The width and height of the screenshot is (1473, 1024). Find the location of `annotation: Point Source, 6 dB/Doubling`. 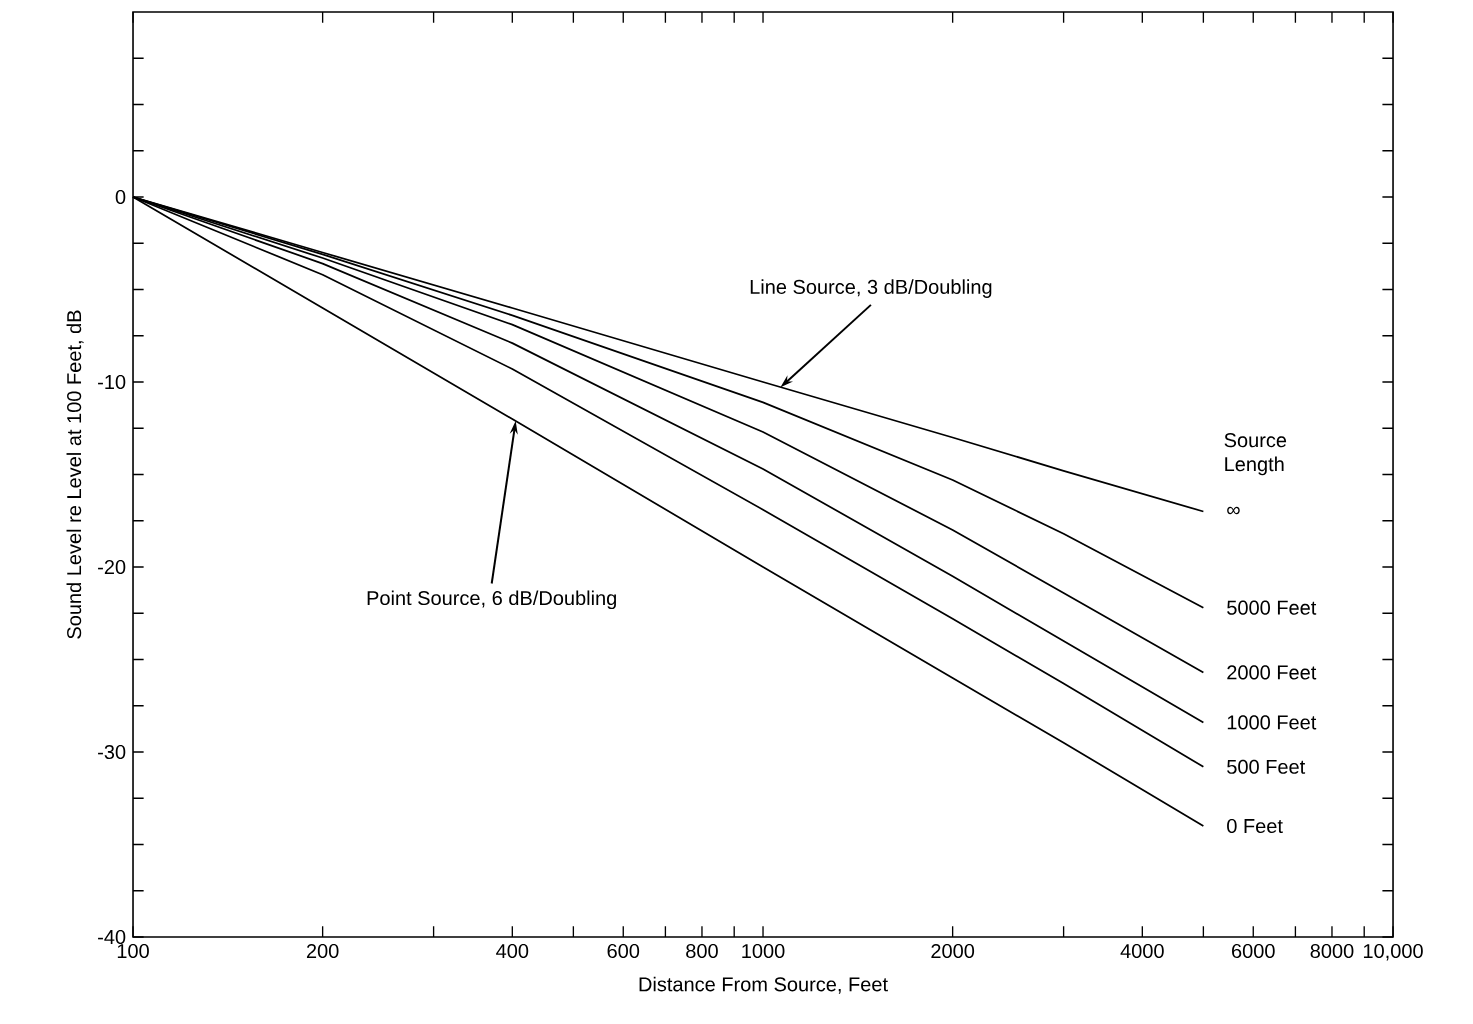

annotation: Point Source, 6 dB/Doubling is located at coordinates (491, 600).